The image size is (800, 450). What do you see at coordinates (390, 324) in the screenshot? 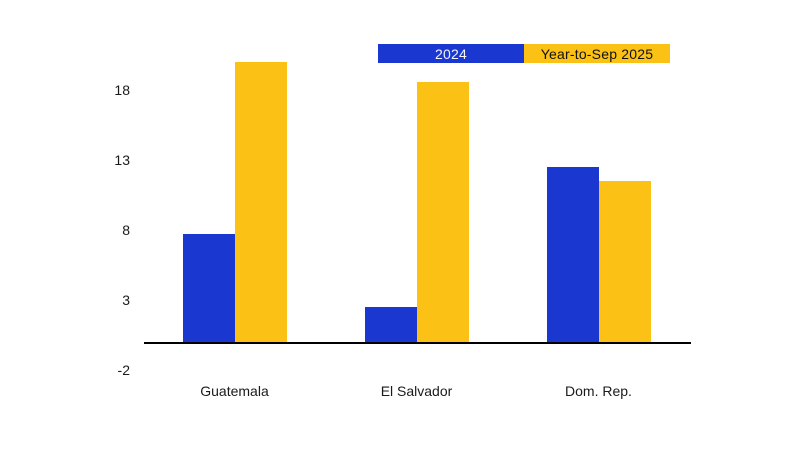
I see `bar-2024-el-salvador` at bounding box center [390, 324].